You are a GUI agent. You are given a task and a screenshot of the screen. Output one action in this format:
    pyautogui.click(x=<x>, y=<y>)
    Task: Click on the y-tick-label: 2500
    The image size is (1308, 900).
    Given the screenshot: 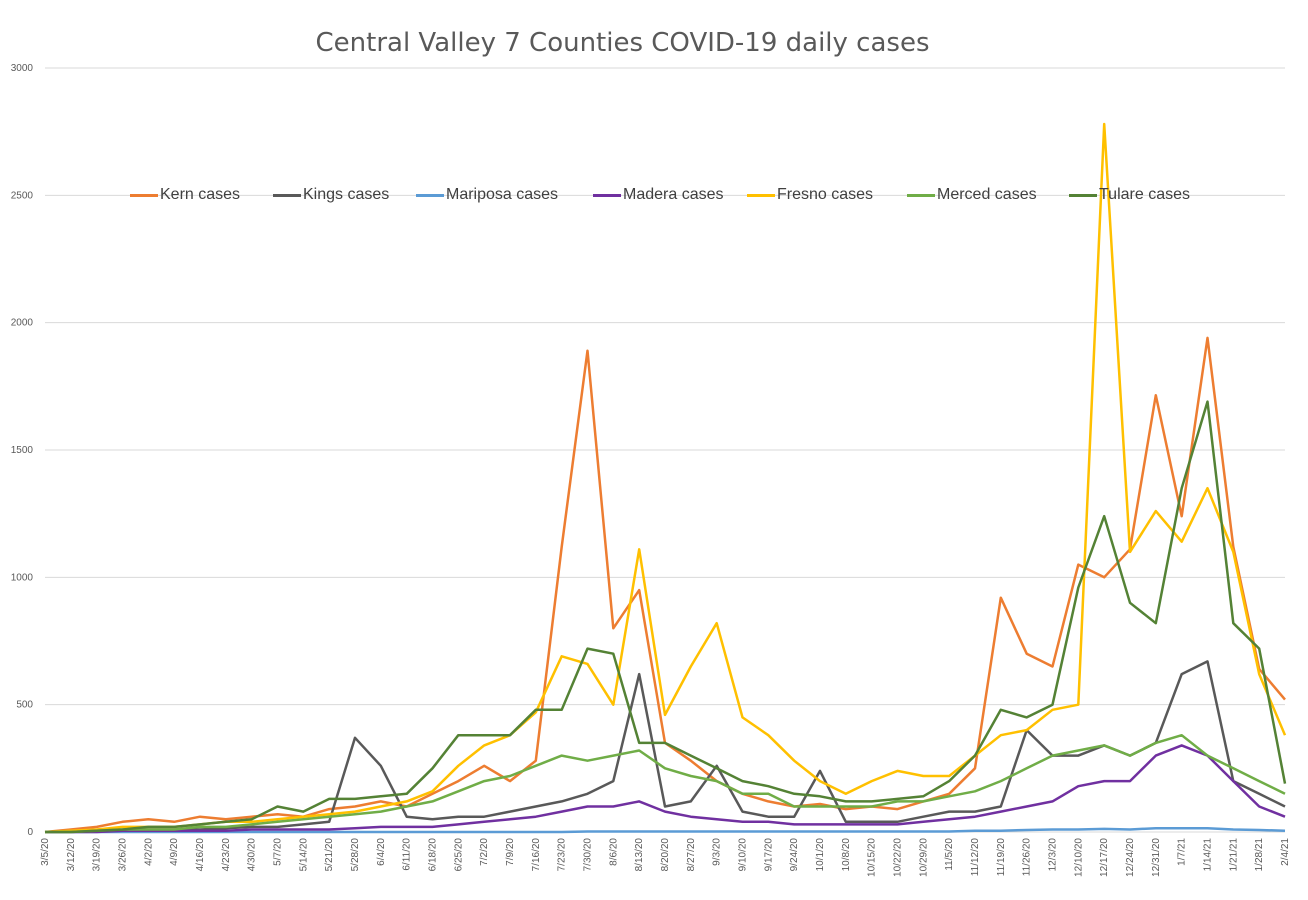 What is the action you would take?
    pyautogui.click(x=22, y=195)
    